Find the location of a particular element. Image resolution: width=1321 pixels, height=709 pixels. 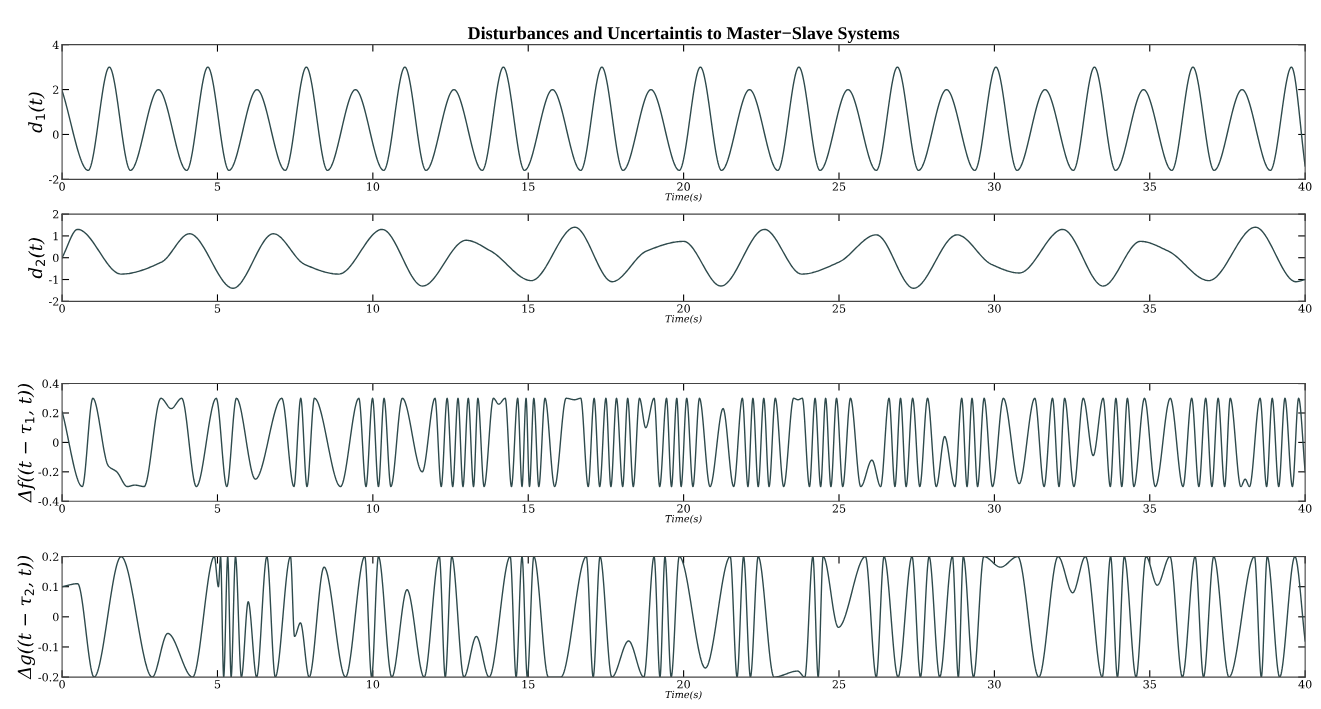

y-axis-title: d$_{2}$(t) is located at coordinates (36, 258).